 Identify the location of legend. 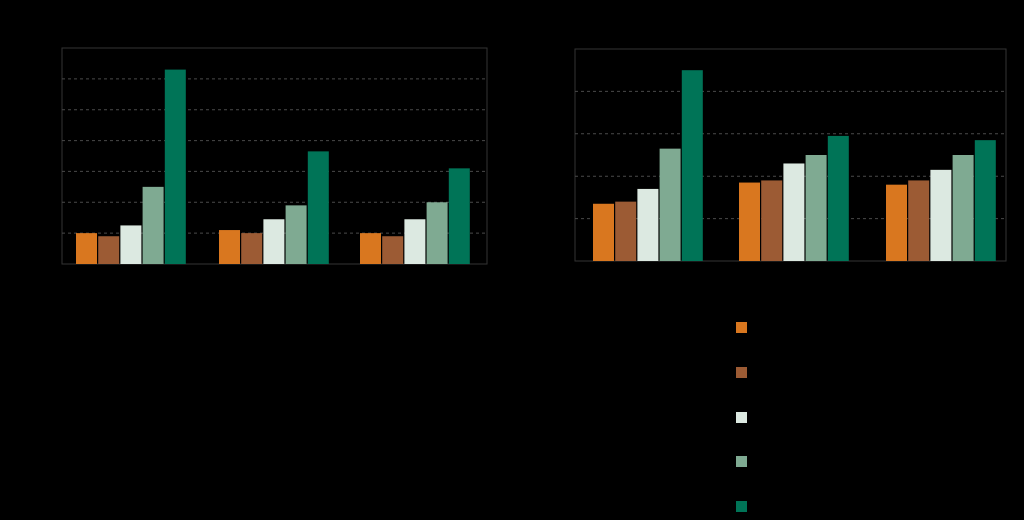
(741, 417).